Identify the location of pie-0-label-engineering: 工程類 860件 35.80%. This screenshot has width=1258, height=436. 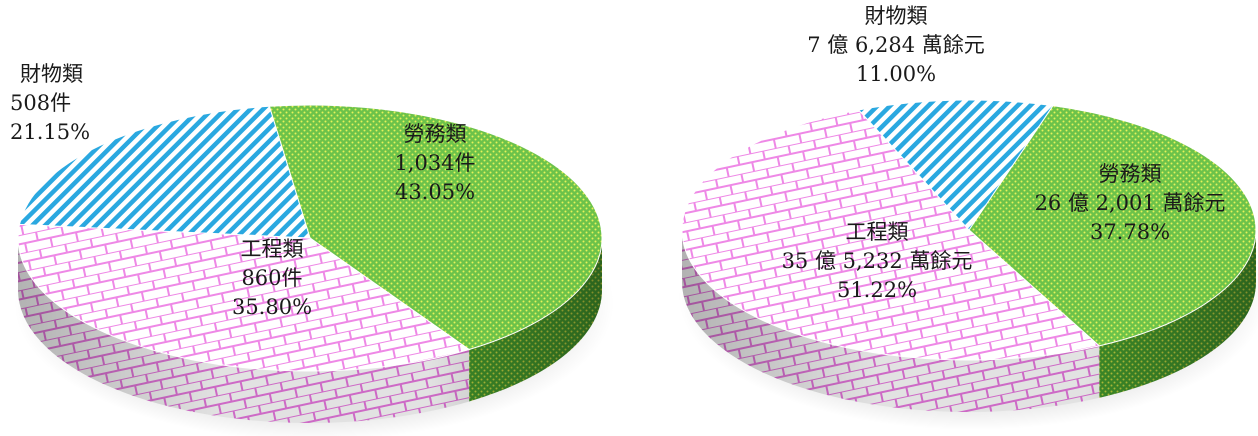
(272, 278).